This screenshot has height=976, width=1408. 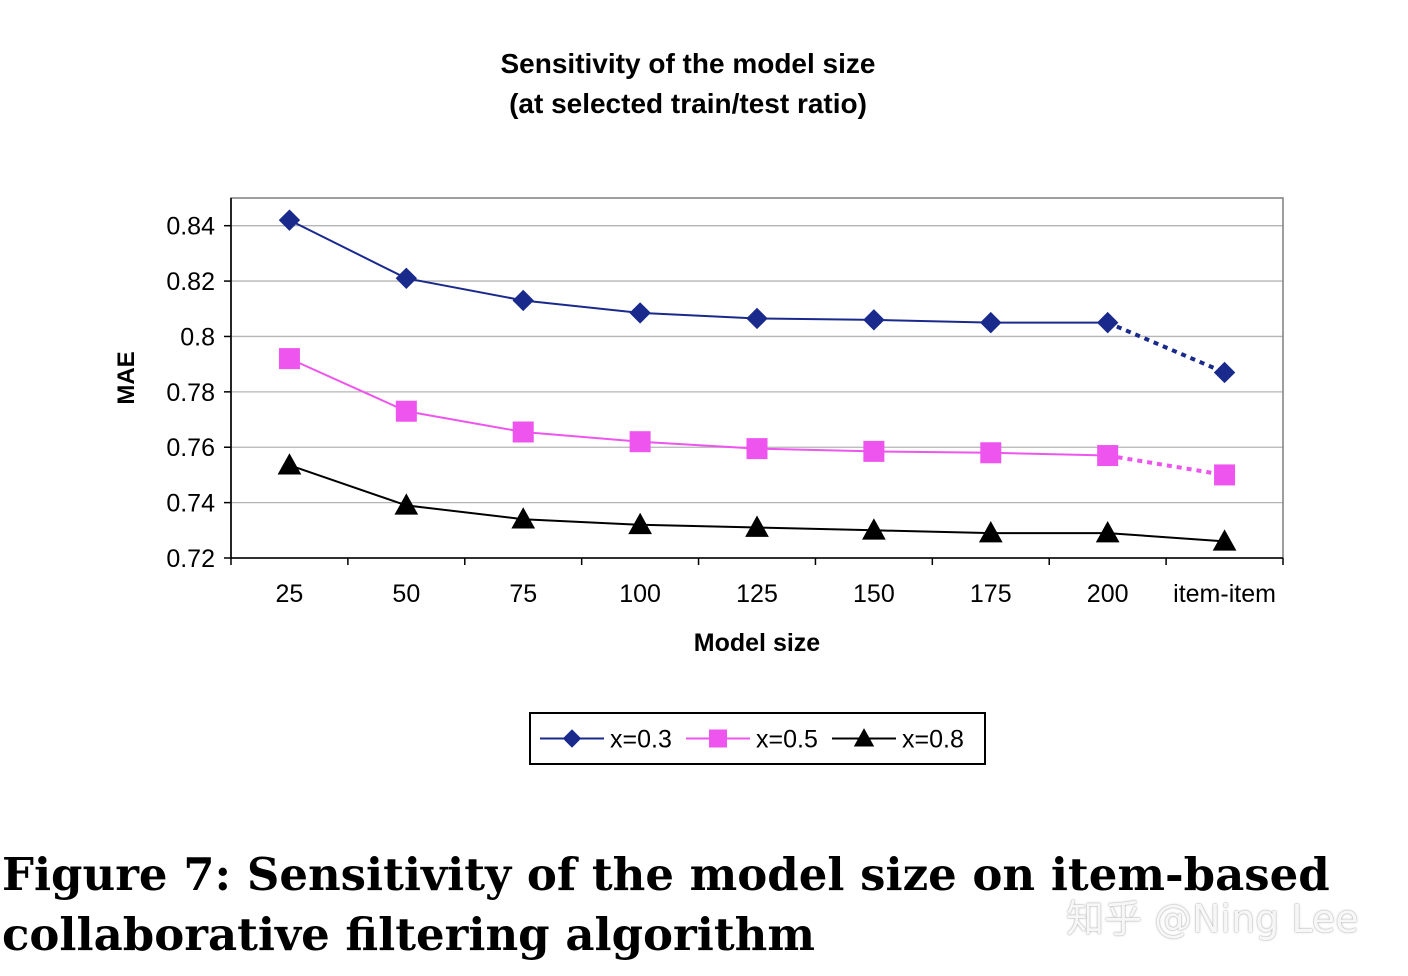 I want to click on x-tick-label: 100, so click(x=640, y=594).